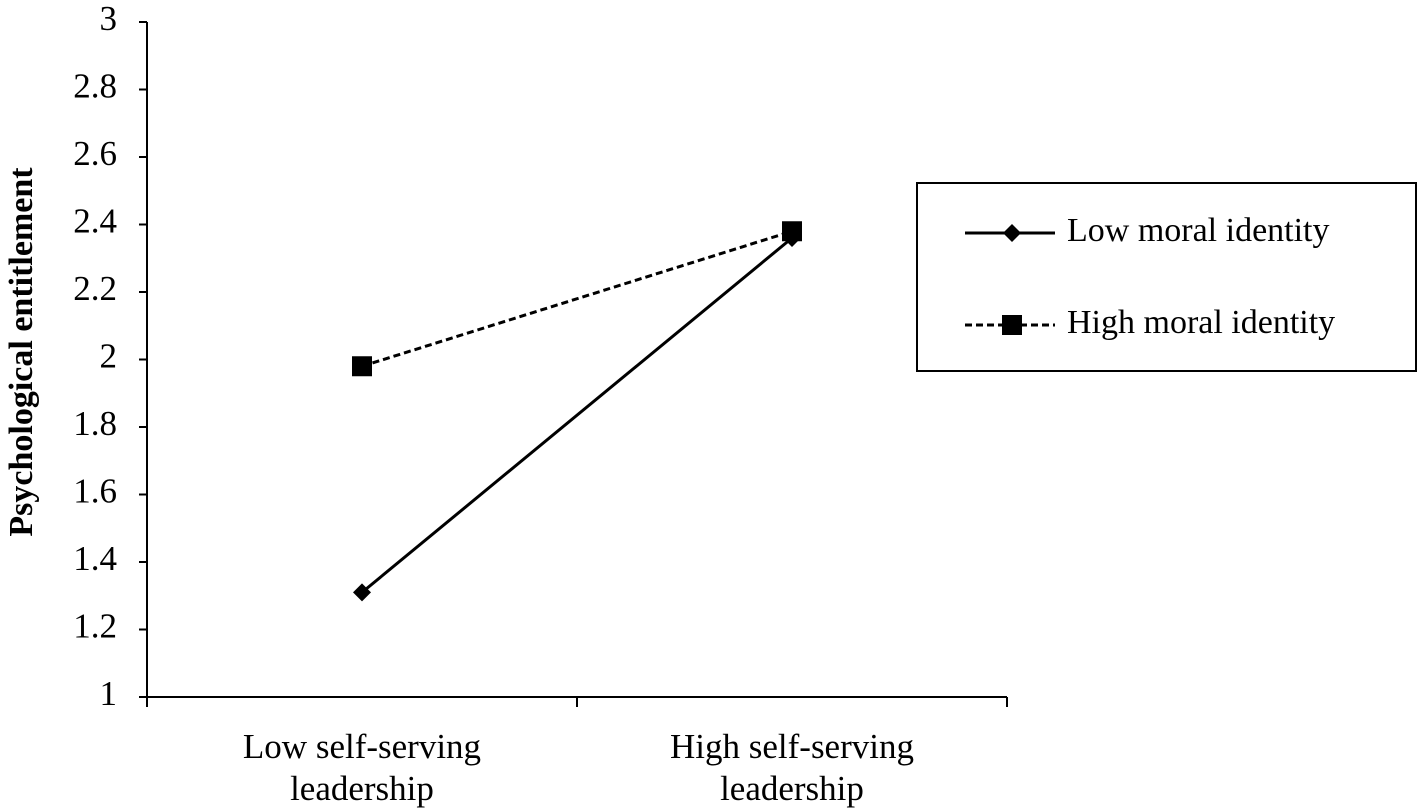  I want to click on y-tick-label: 2, so click(109, 356).